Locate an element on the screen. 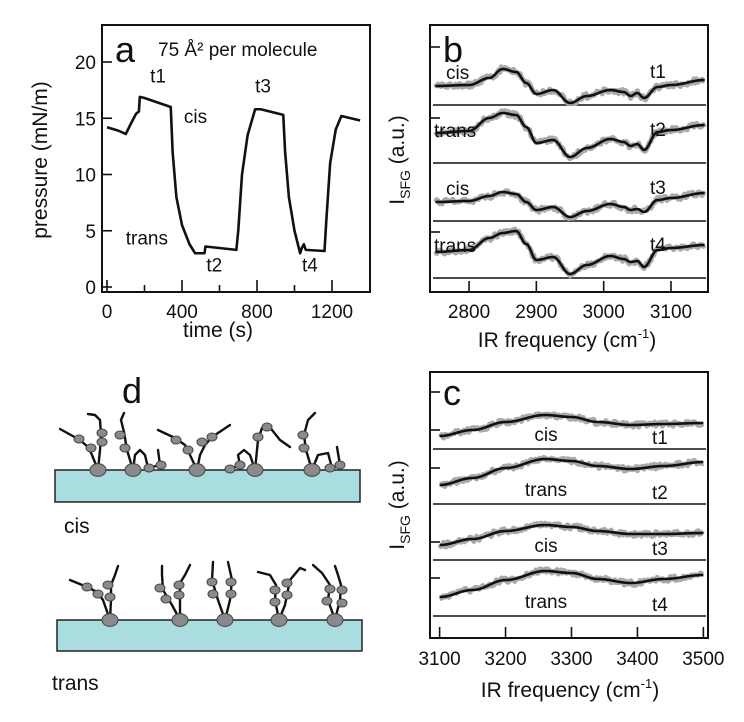  annotation-text: 75 Å² per molecule is located at coordinates (237, 50).